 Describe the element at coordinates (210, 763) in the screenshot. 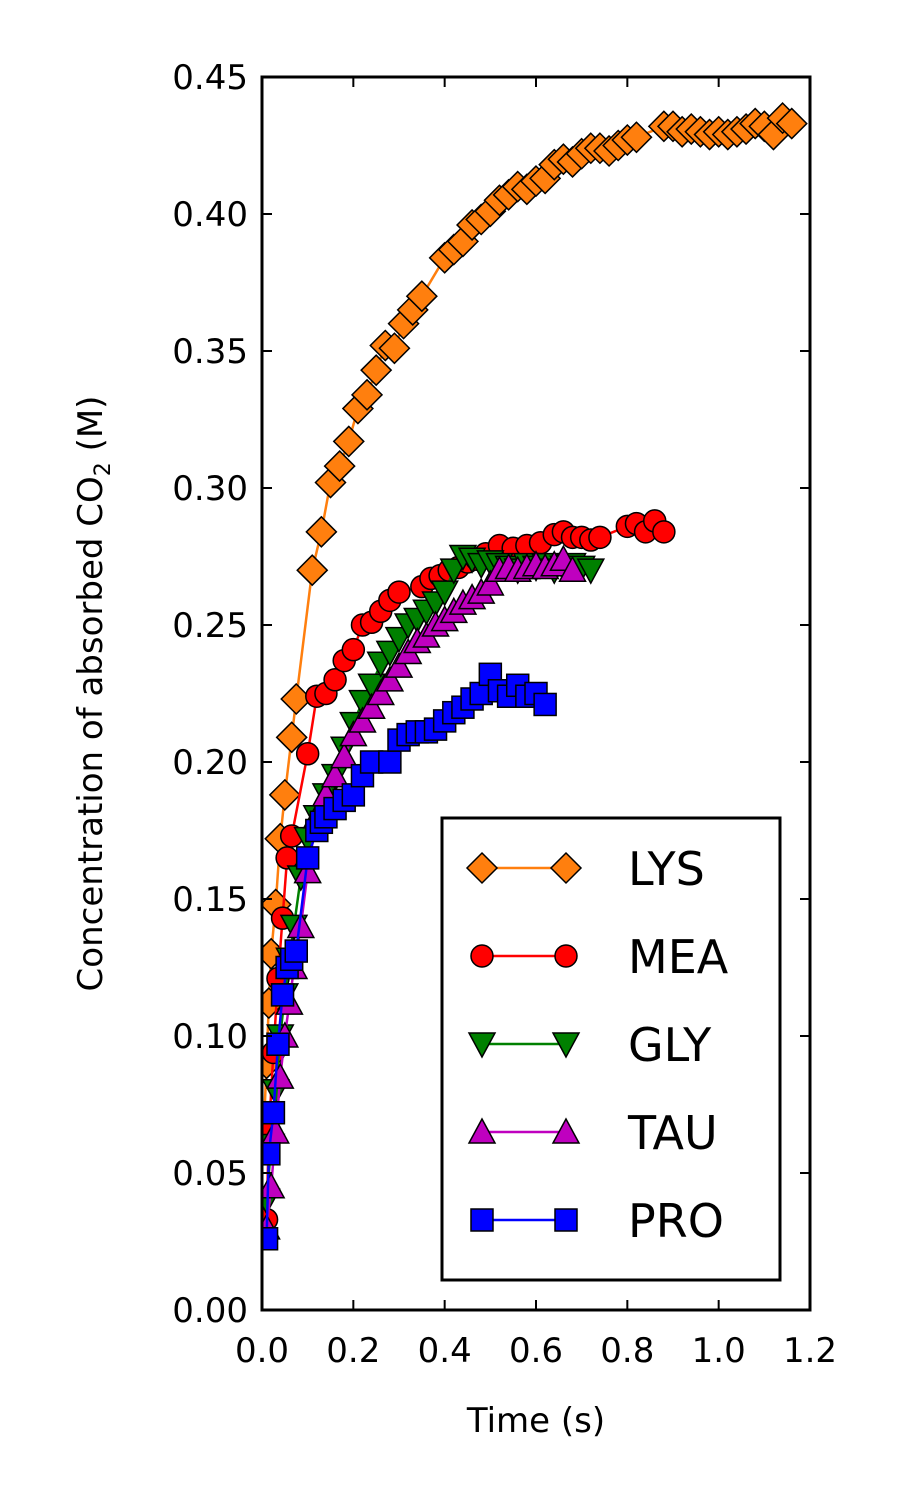

I see `y-tick-label: 0.20` at that location.